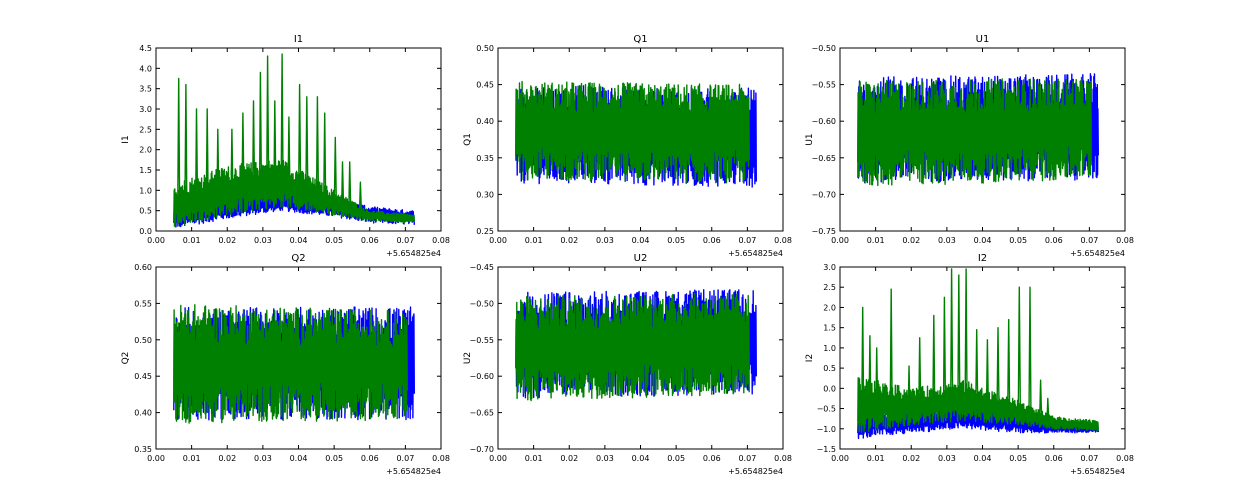  I want to click on chart-title: I2, so click(982, 258).